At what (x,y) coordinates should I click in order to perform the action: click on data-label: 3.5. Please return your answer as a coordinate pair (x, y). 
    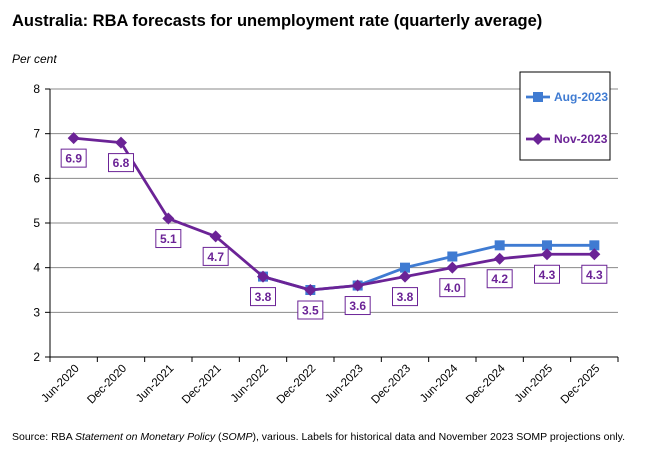
    Looking at the image, I should click on (310, 311).